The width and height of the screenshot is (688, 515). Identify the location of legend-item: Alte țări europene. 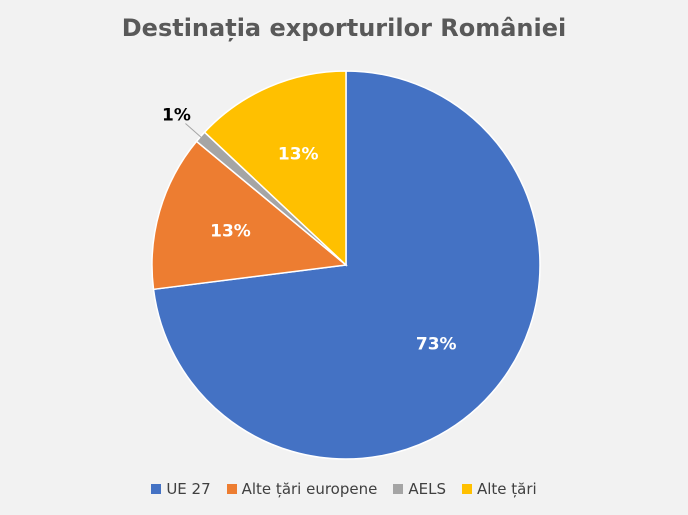
(302, 489).